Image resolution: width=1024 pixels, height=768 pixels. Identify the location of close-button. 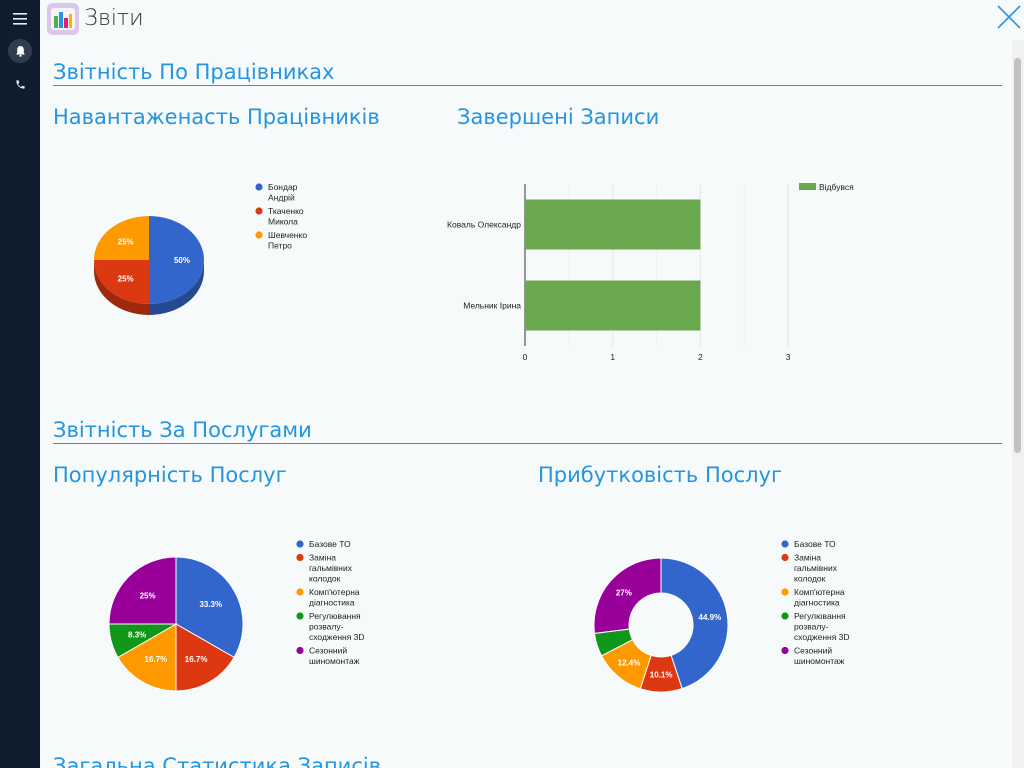
(1009, 17).